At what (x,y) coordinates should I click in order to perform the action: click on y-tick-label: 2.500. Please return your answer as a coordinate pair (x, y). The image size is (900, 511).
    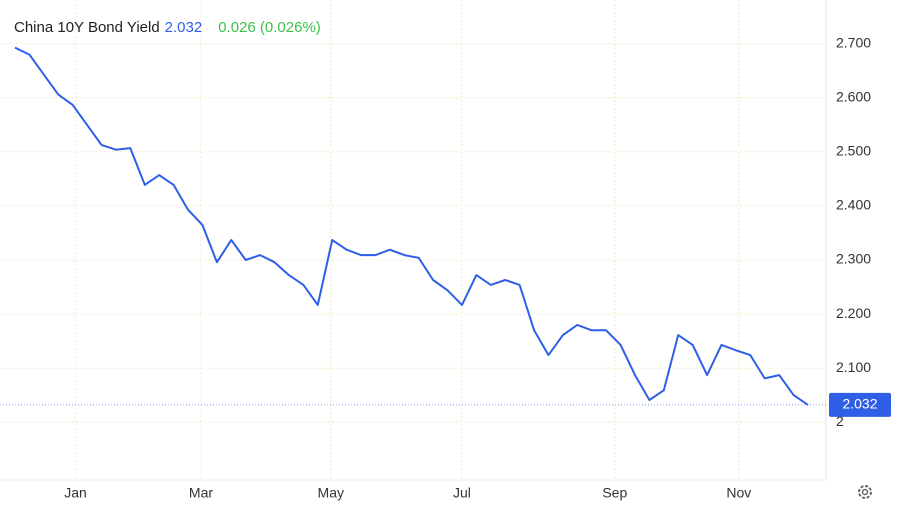
    Looking at the image, I should click on (853, 151).